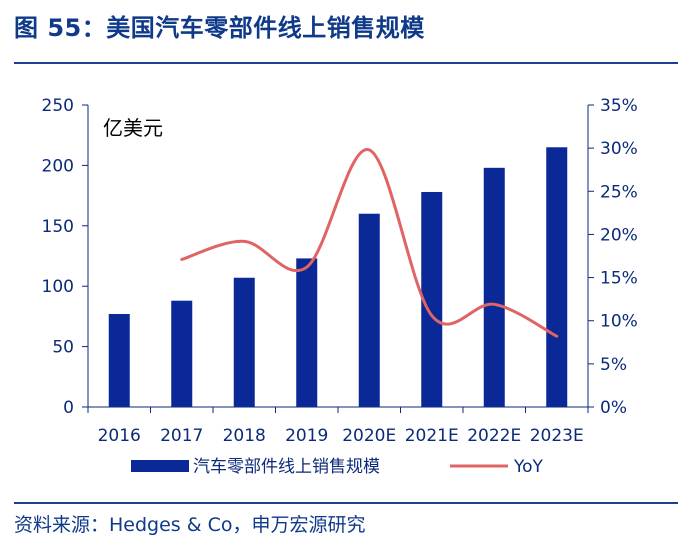 The image size is (690, 545). Describe the element at coordinates (369, 436) in the screenshot. I see `x-axis-label-2020E: 2020E` at that location.